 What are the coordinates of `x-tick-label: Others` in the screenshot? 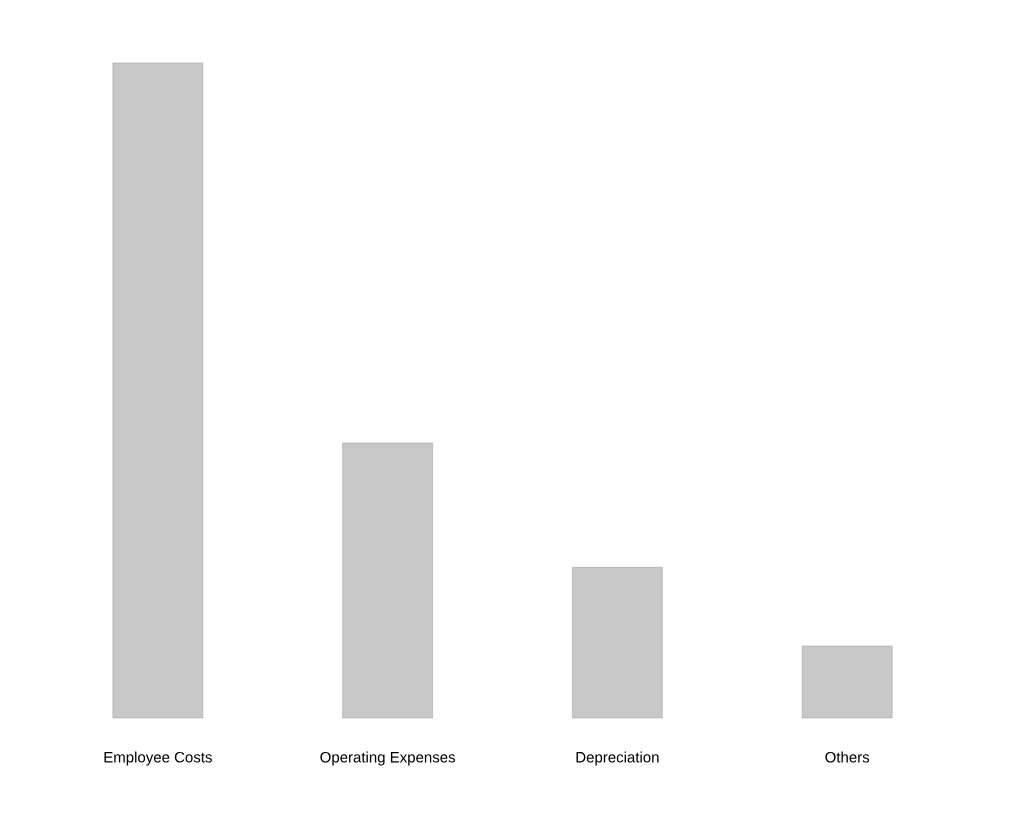 It's located at (847, 757).